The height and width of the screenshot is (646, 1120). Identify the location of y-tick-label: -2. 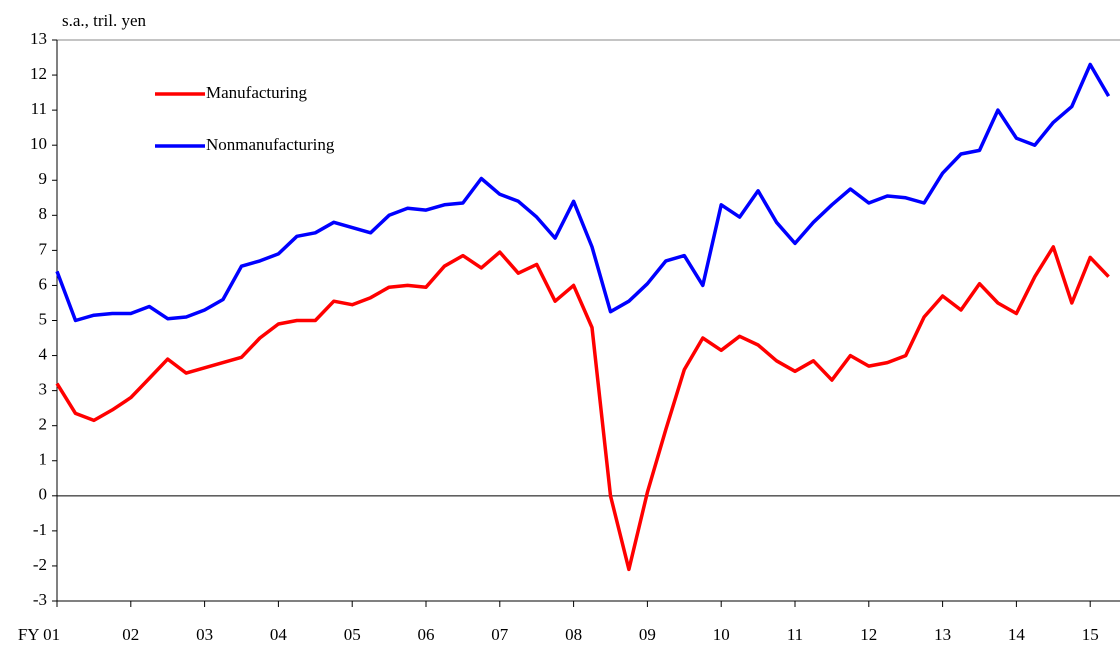
(40, 564).